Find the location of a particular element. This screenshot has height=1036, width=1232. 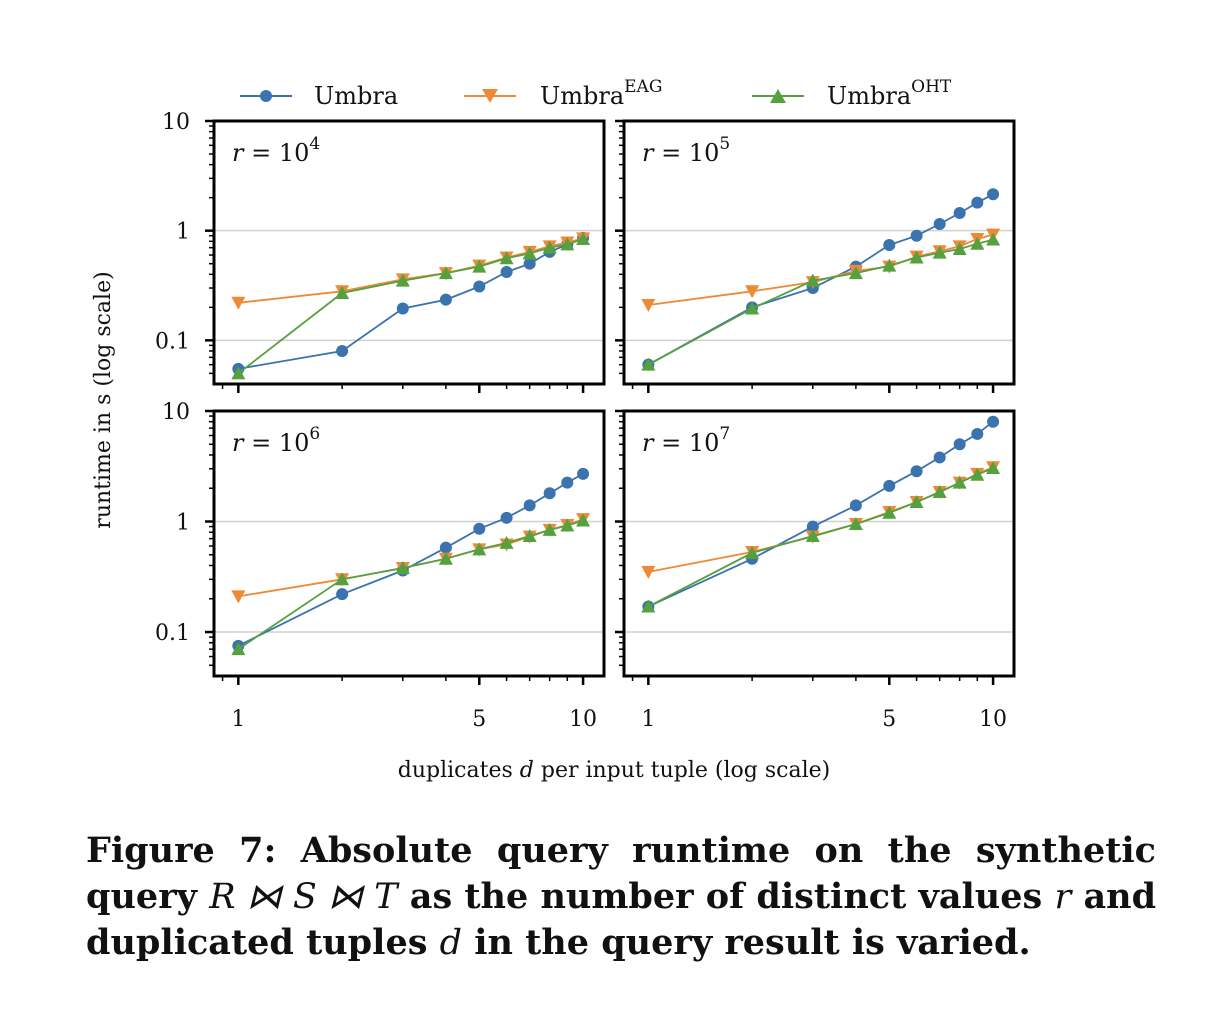

legend-marker-circle-icon is located at coordinates (266, 96).